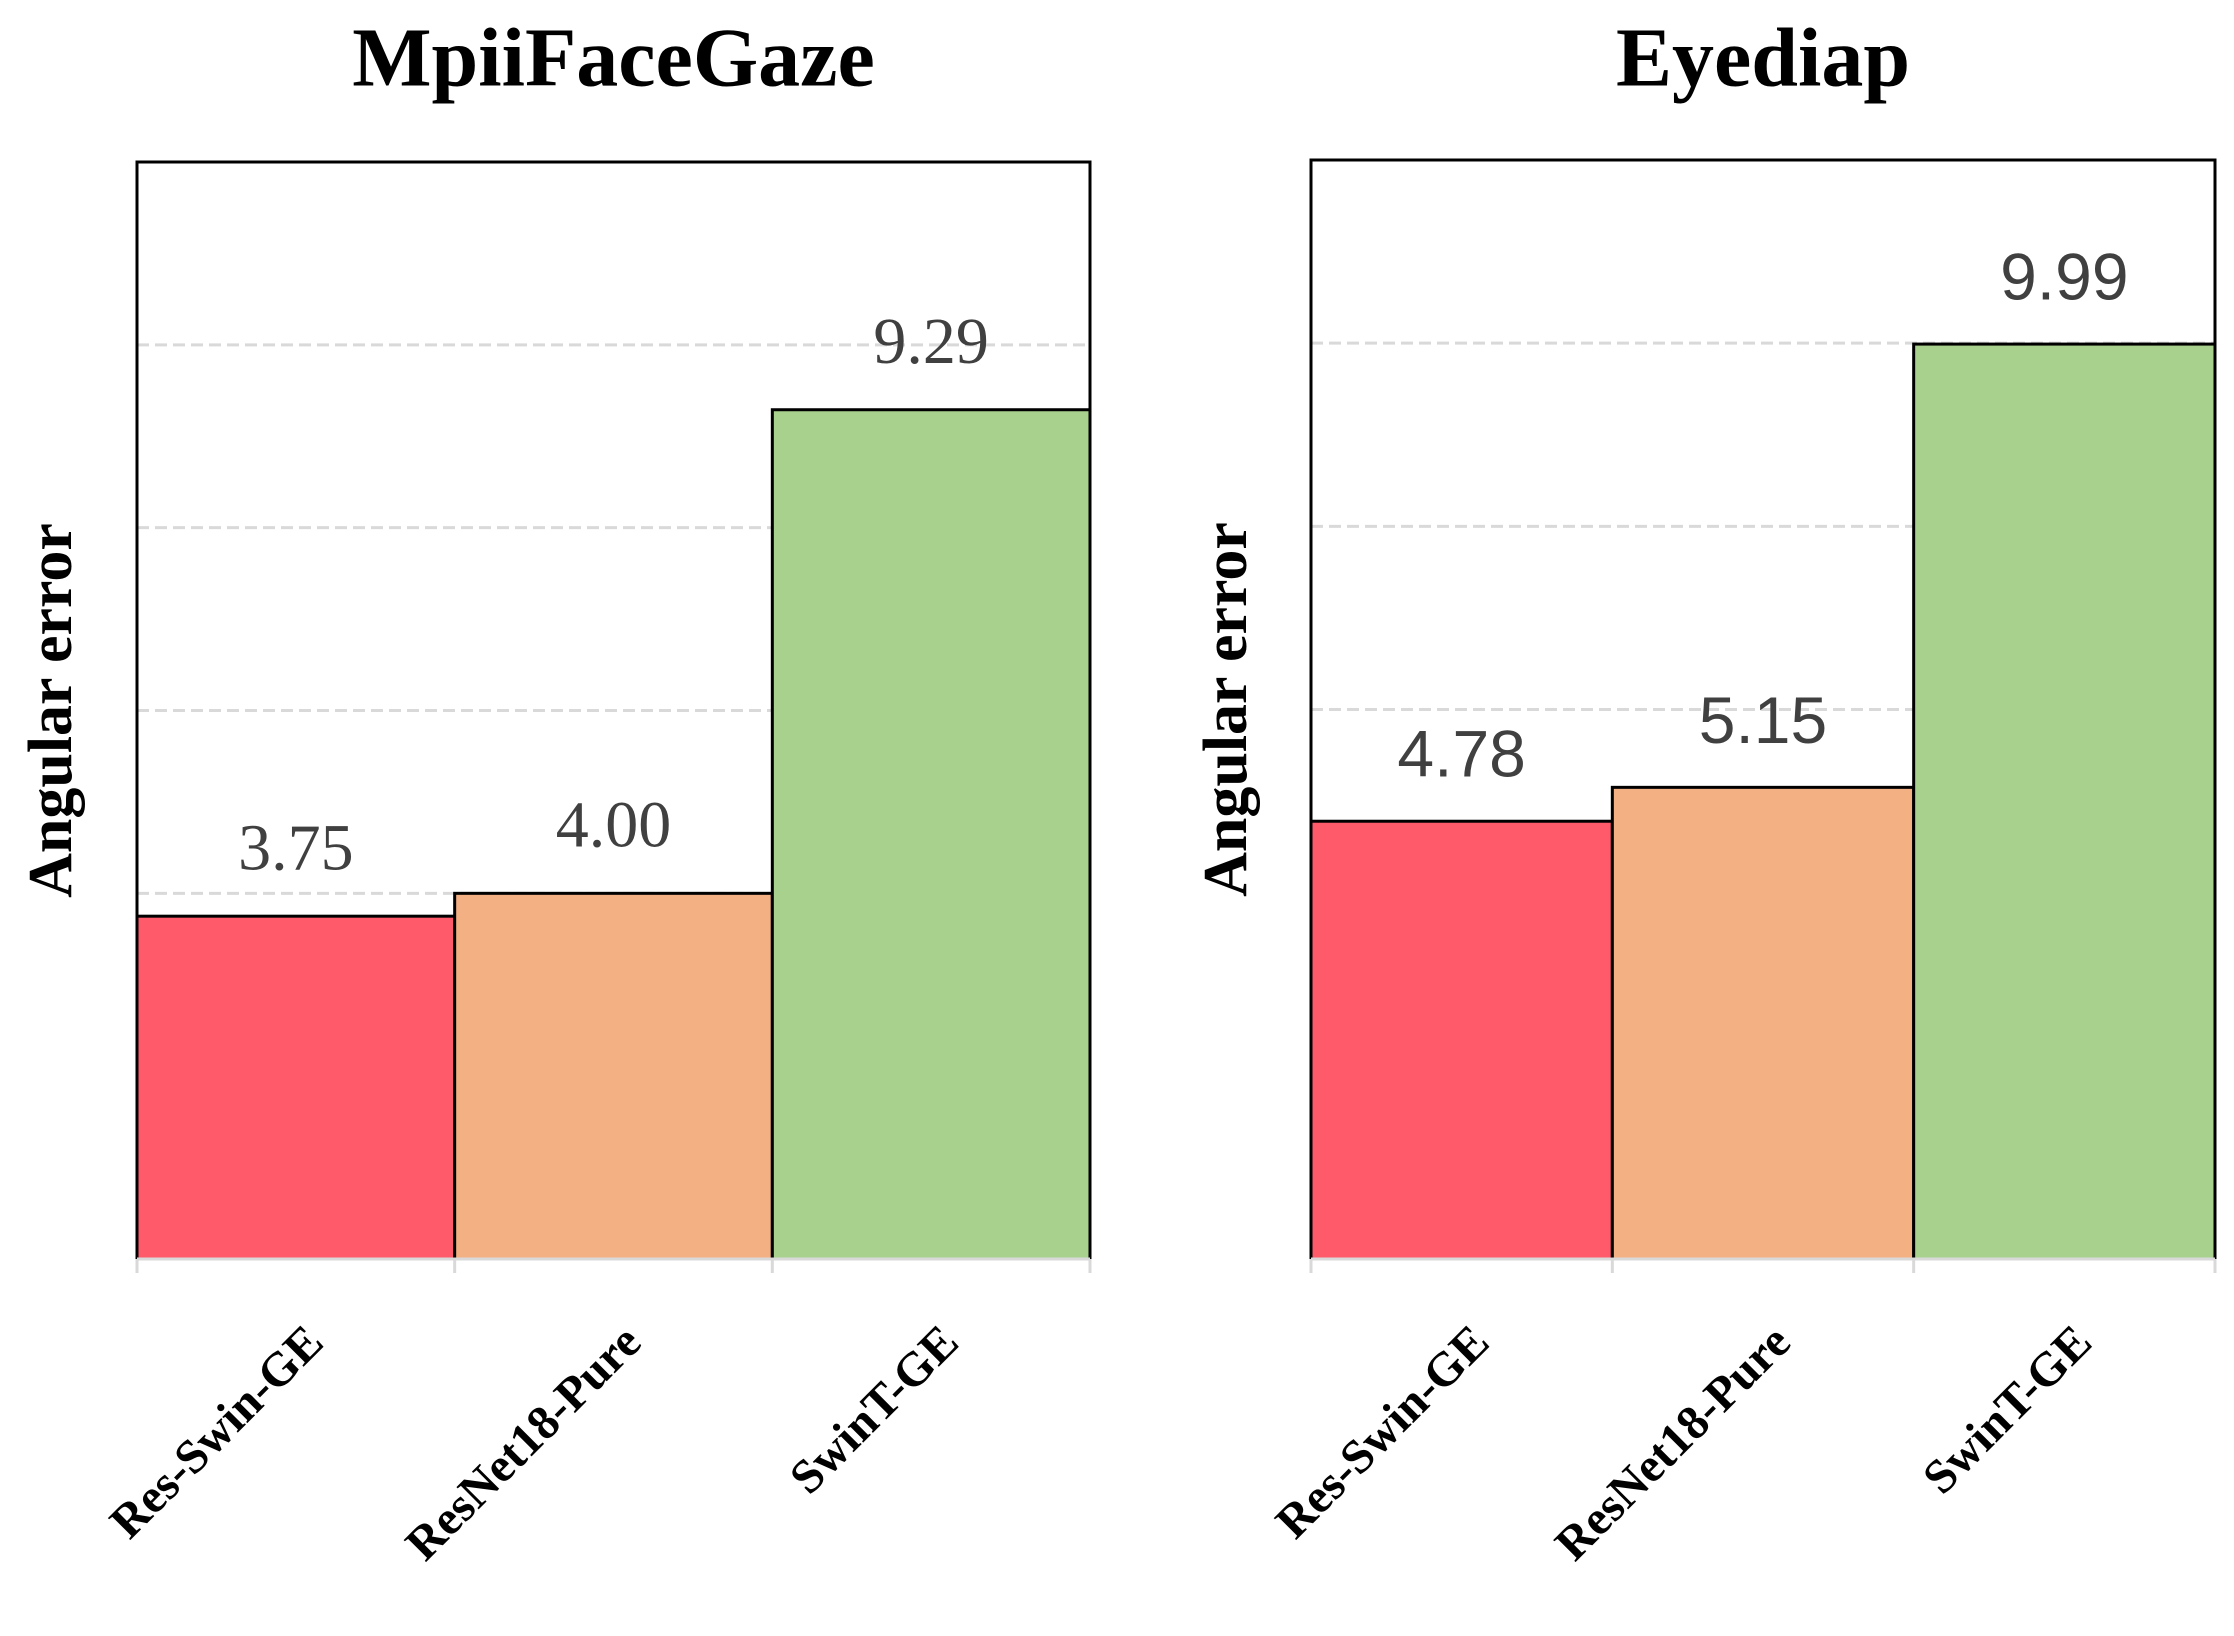 This screenshot has width=2234, height=1636. I want to click on value-label: 3.75, so click(296, 847).